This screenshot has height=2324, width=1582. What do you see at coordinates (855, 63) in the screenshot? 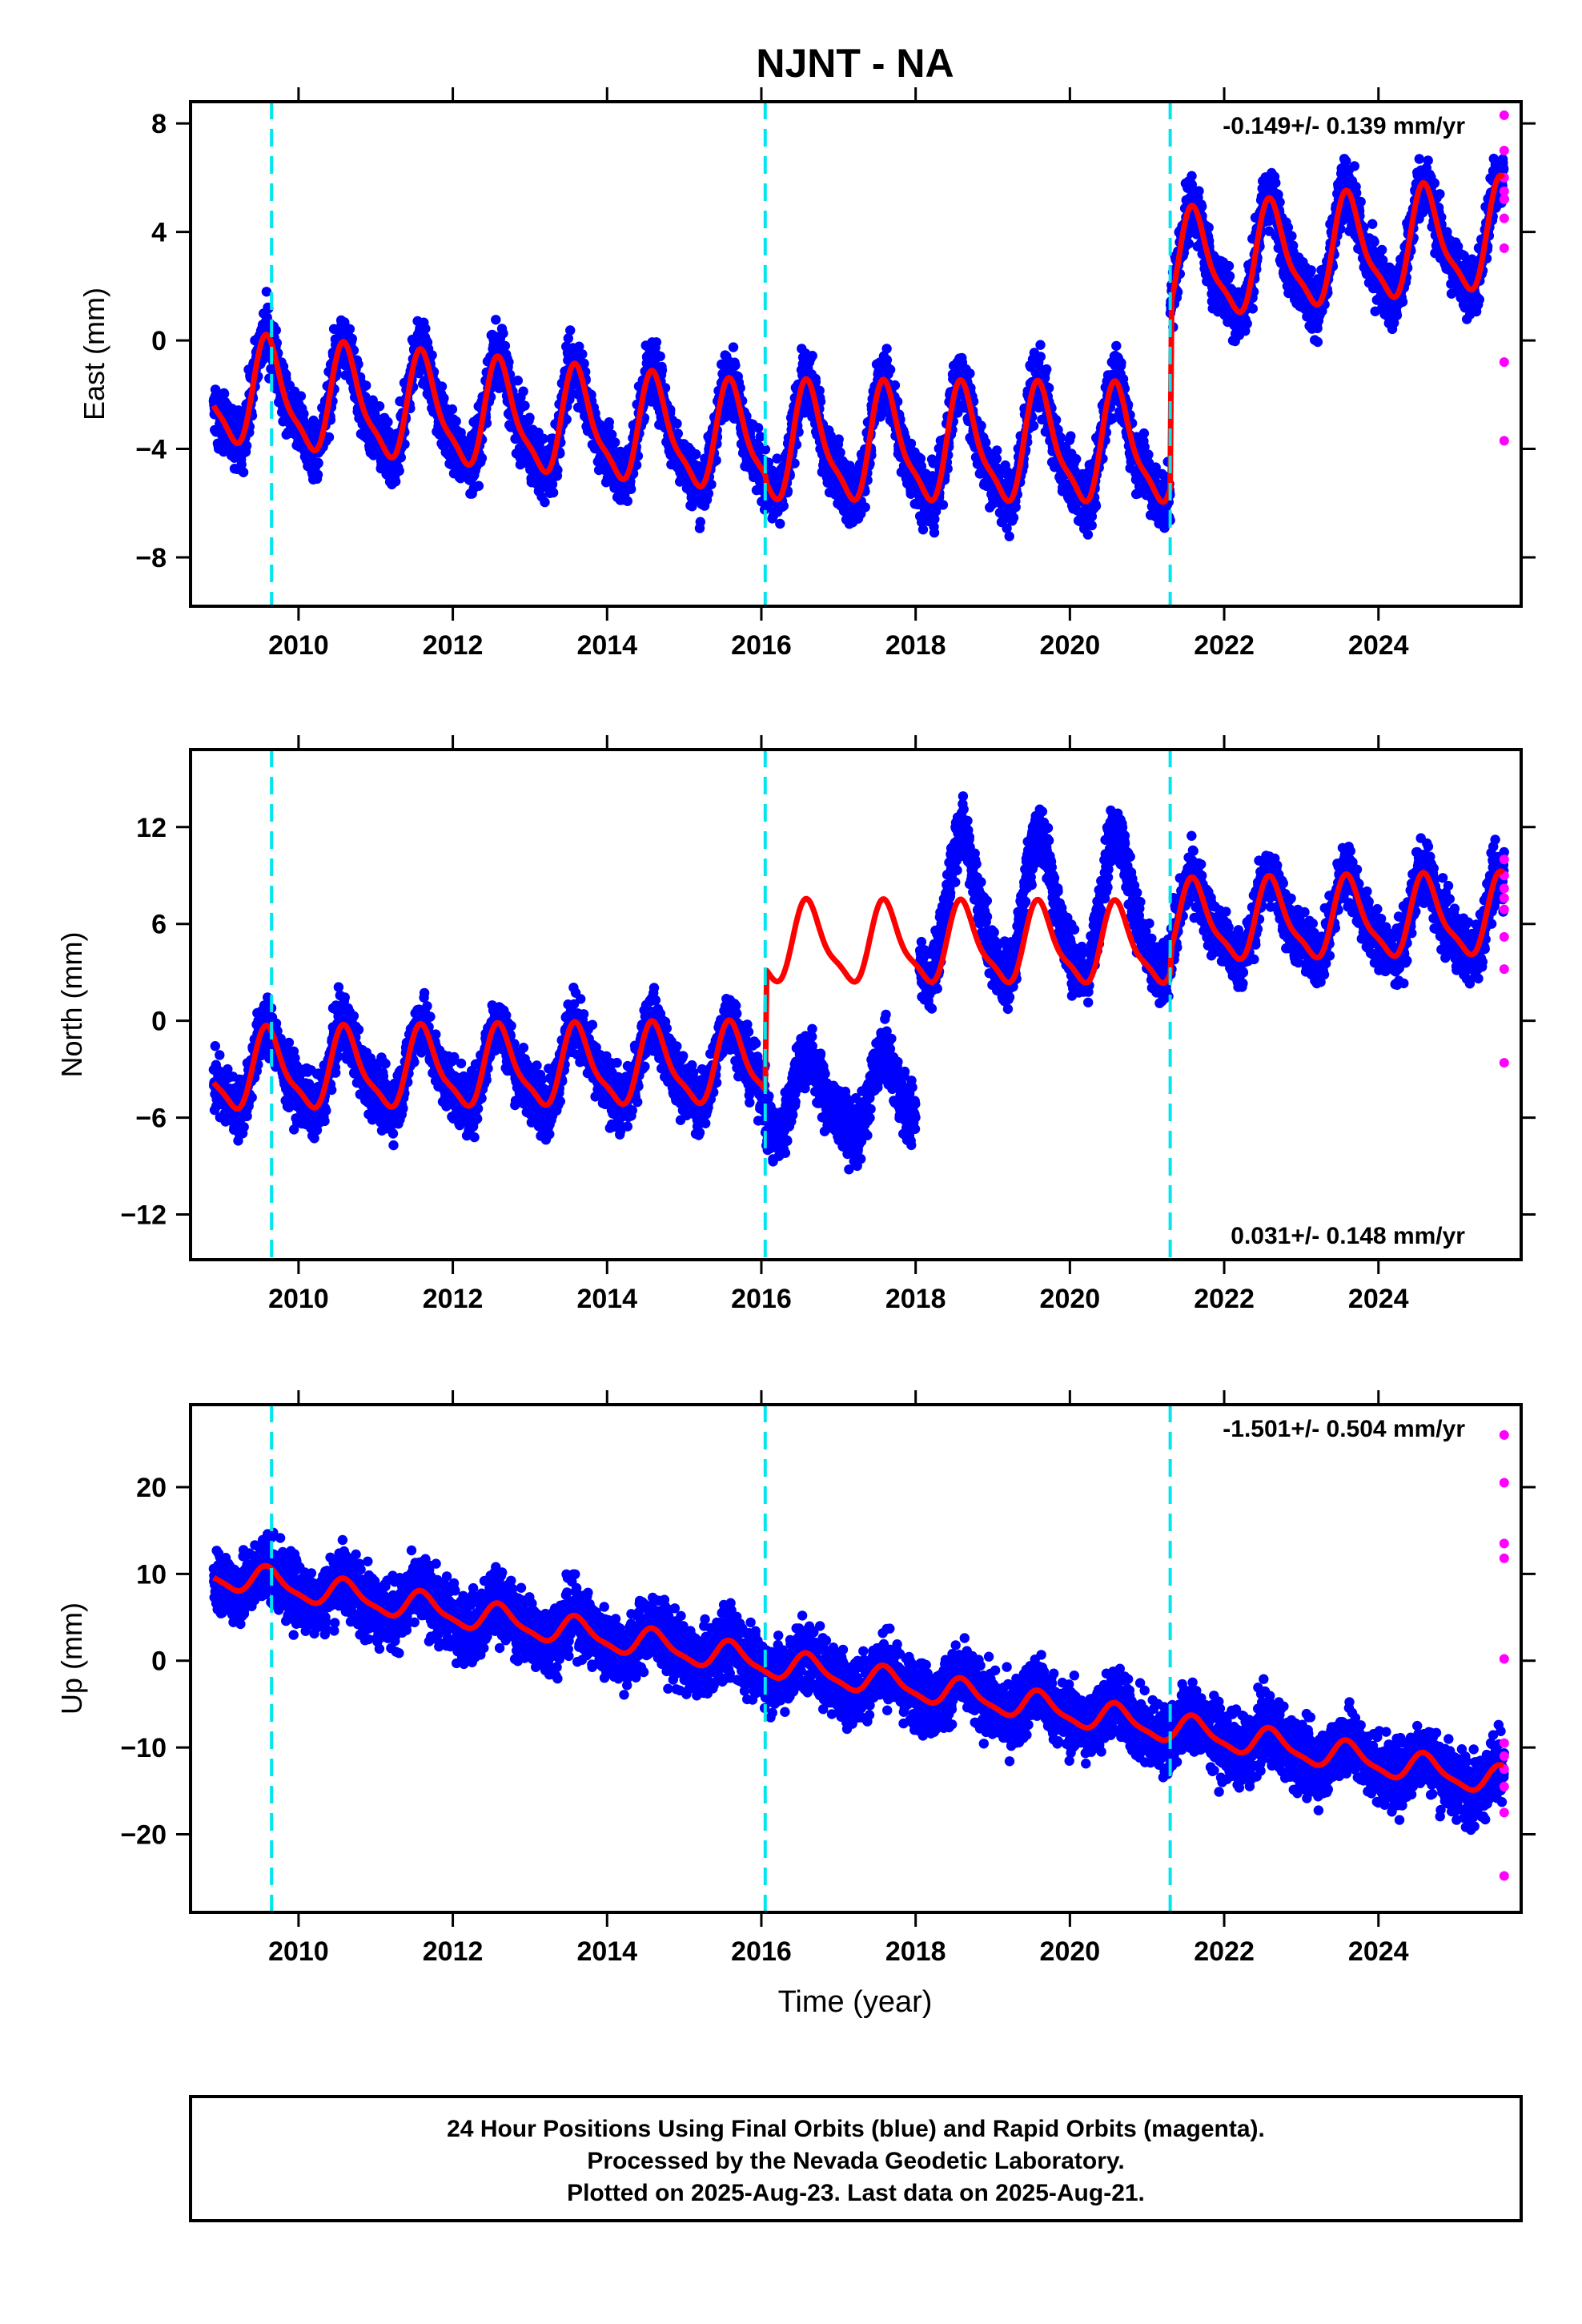
I see `figure-title: NJNT - NA` at bounding box center [855, 63].